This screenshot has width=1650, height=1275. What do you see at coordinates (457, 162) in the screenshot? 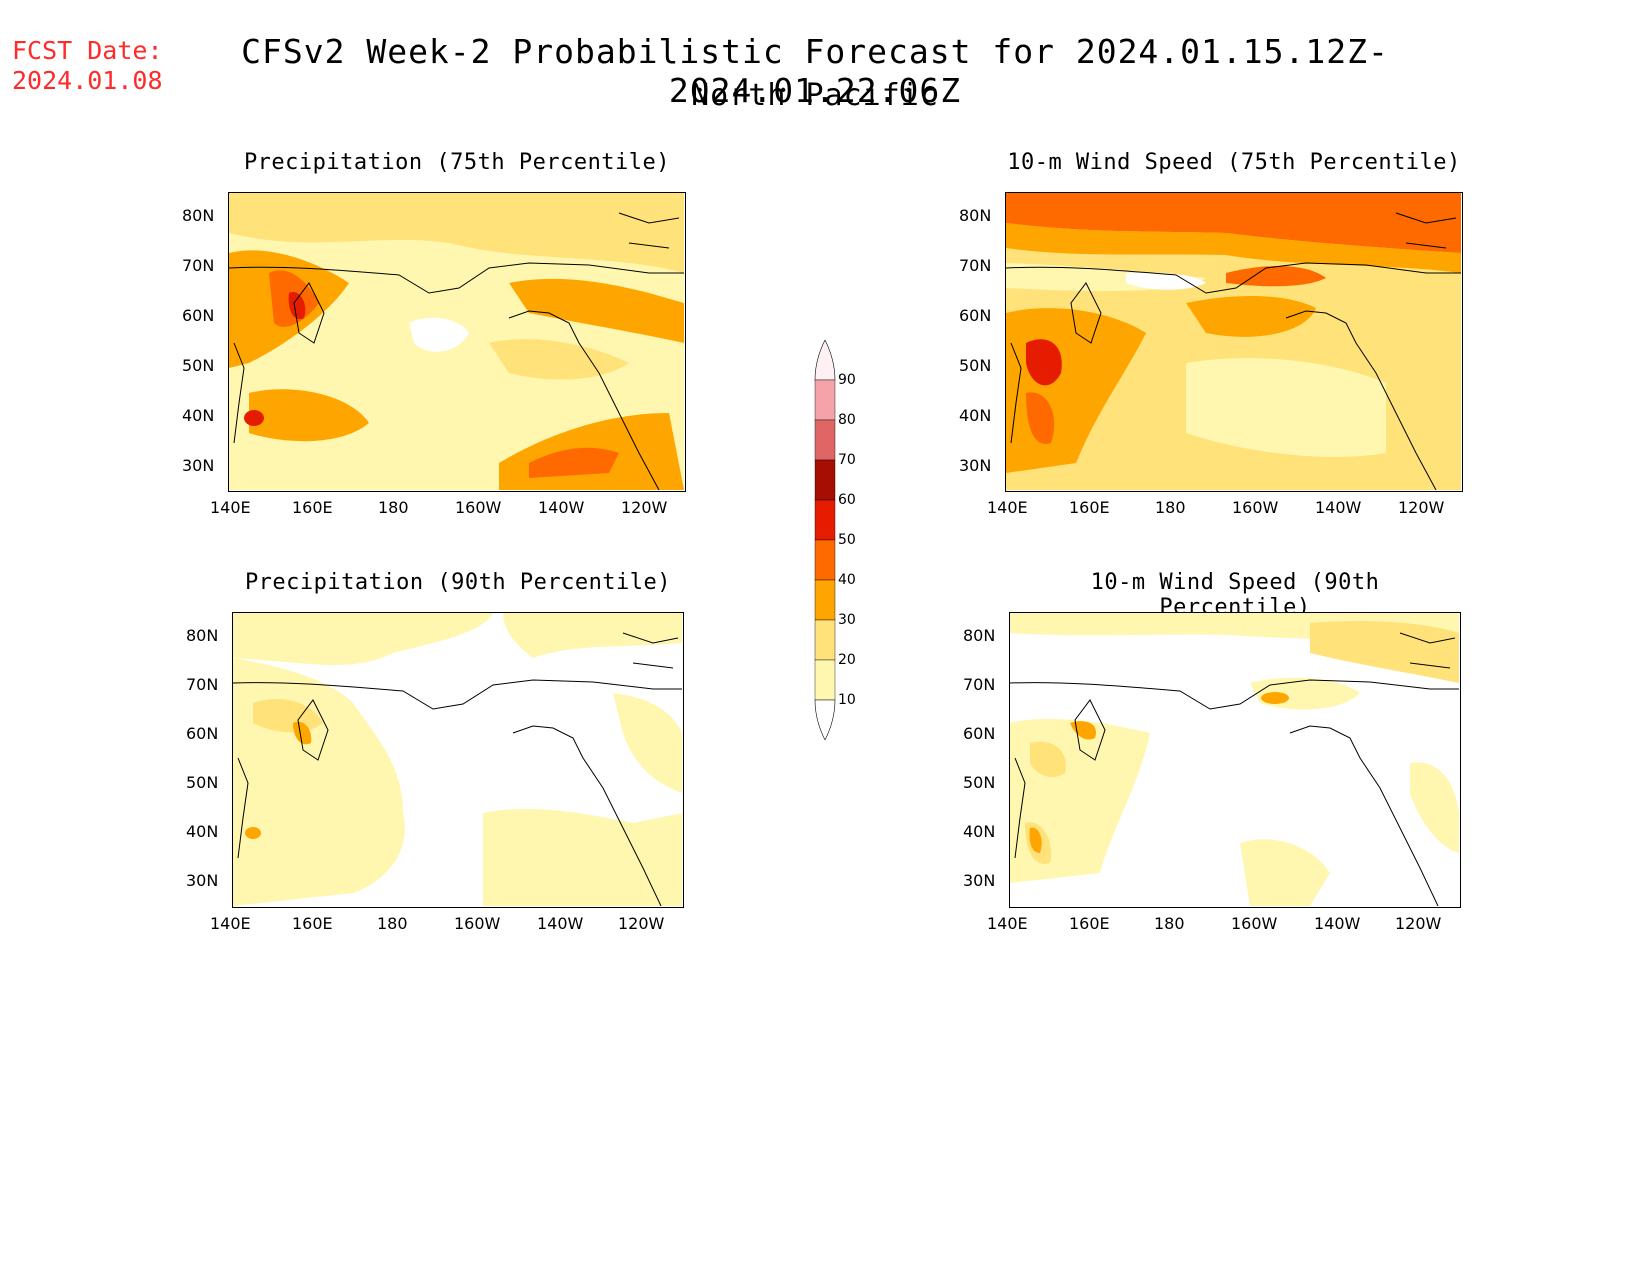
I see `panel-title: Precipitation (75th Percentile)` at bounding box center [457, 162].